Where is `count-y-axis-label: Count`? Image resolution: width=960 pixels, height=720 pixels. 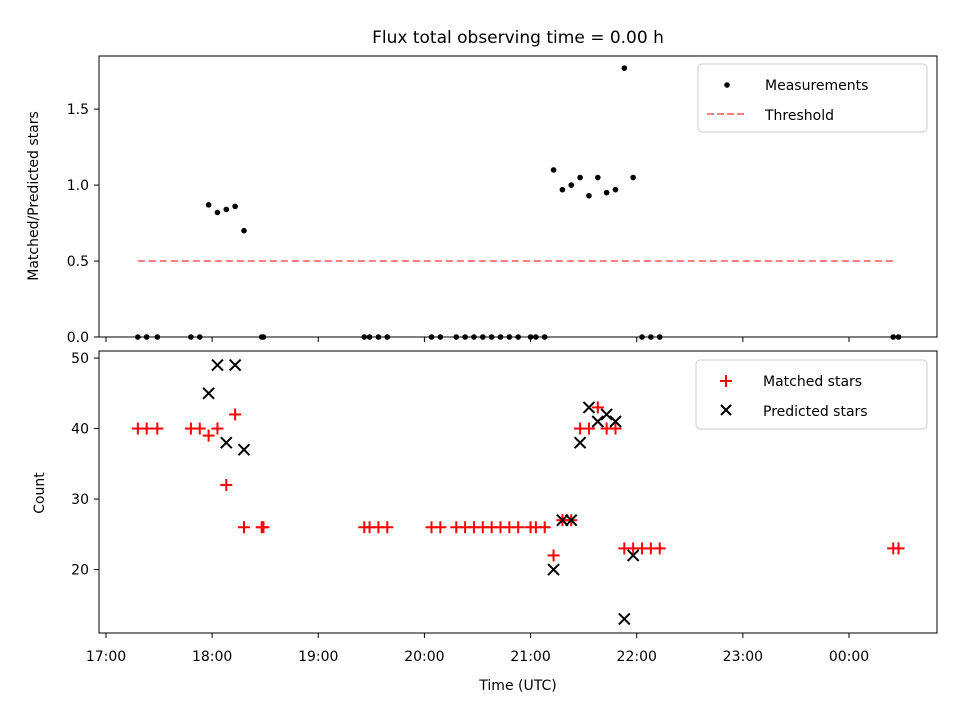 count-y-axis-label: Count is located at coordinates (40, 493).